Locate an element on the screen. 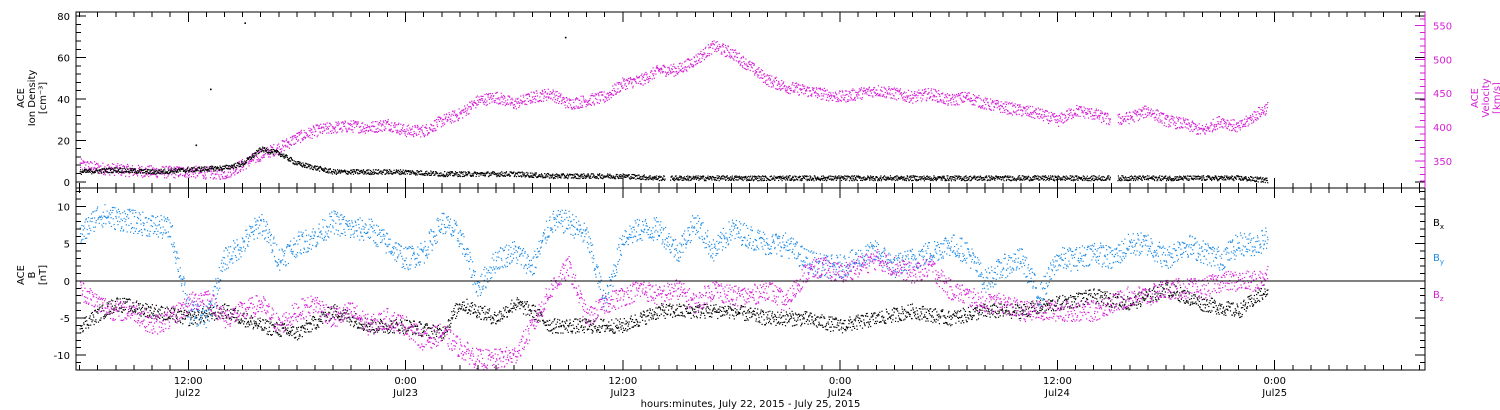 The height and width of the screenshot is (410, 1500). b-tick-label: -5 is located at coordinates (65, 319).